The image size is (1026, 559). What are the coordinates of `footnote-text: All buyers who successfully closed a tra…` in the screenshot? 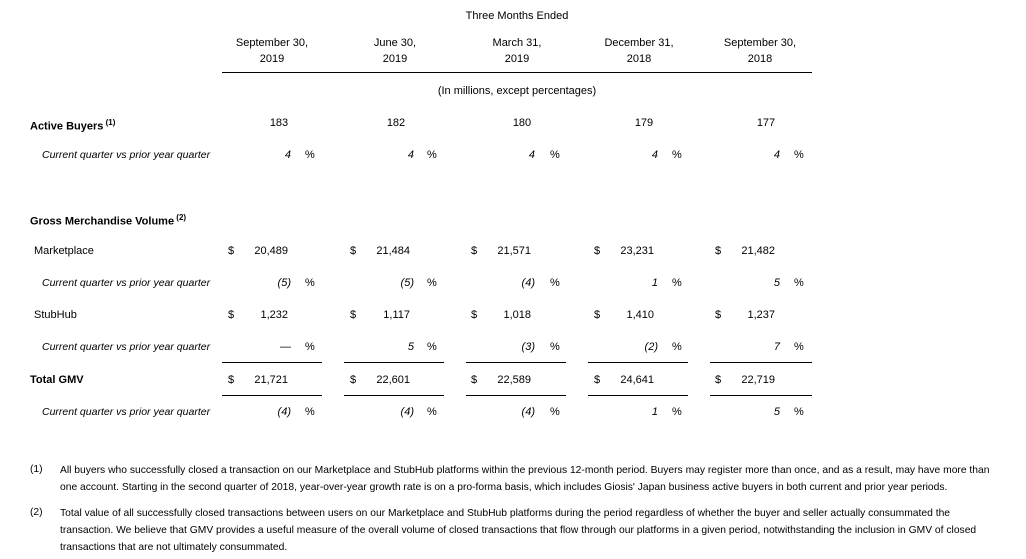 It's located at (525, 479).